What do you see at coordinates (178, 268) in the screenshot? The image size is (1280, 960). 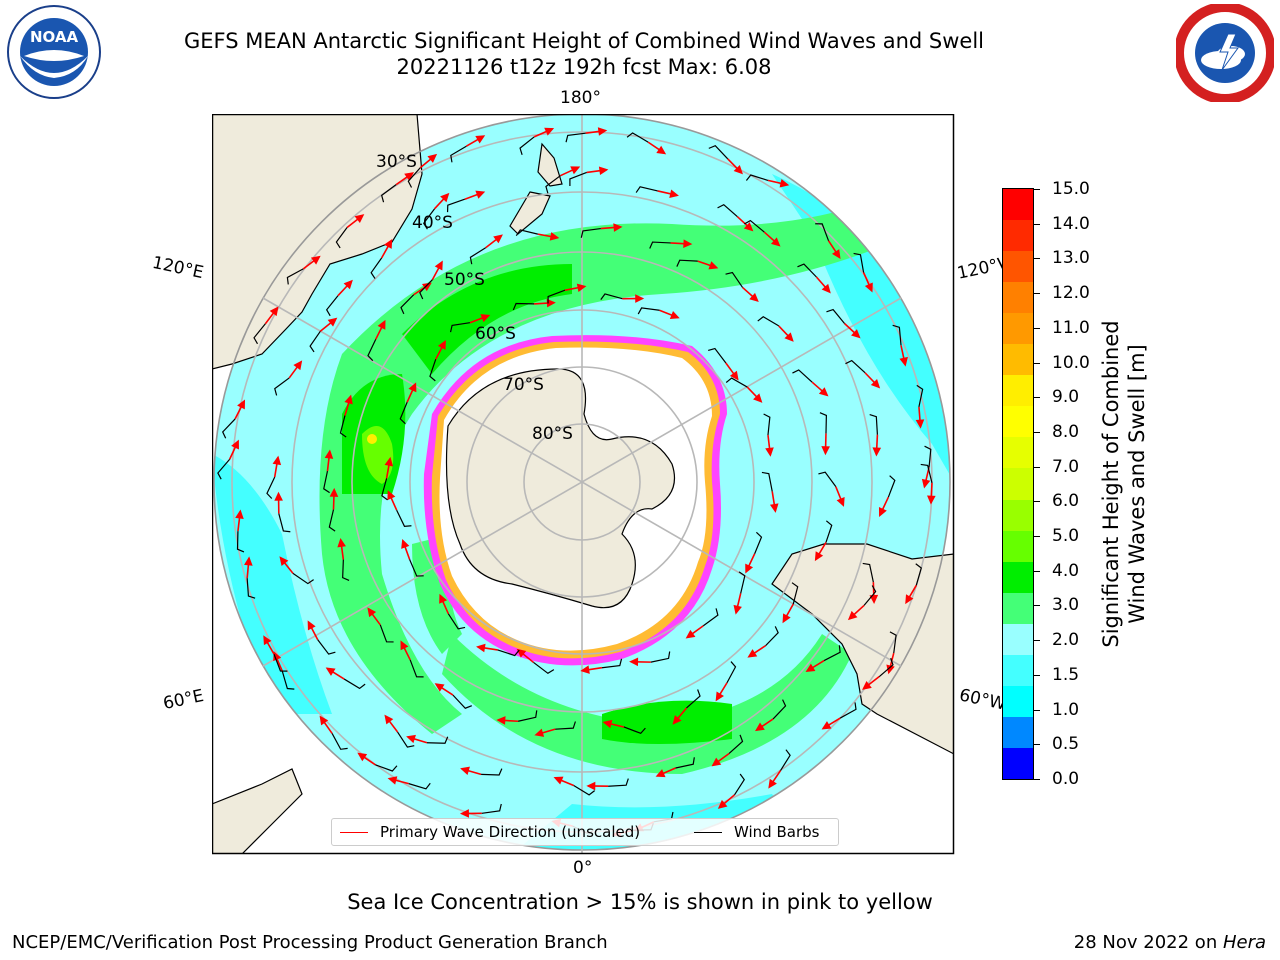 I see `lon-label-120e: 120°E` at bounding box center [178, 268].